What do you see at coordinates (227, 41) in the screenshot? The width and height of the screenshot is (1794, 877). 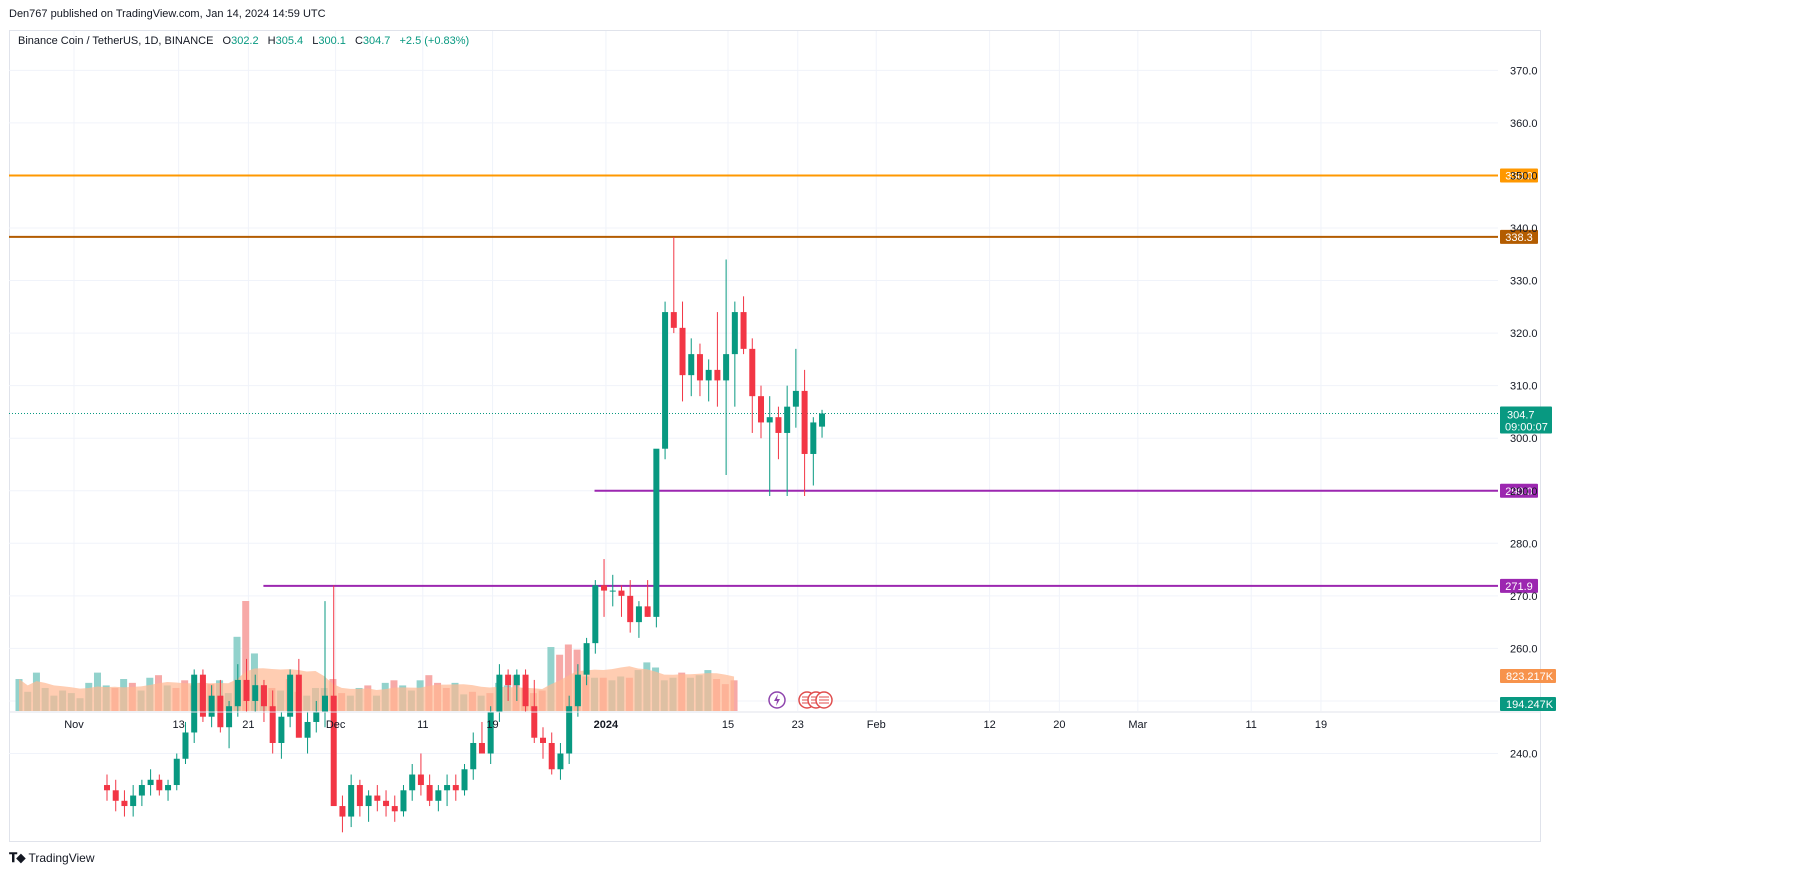 I see `open-label: O` at bounding box center [227, 41].